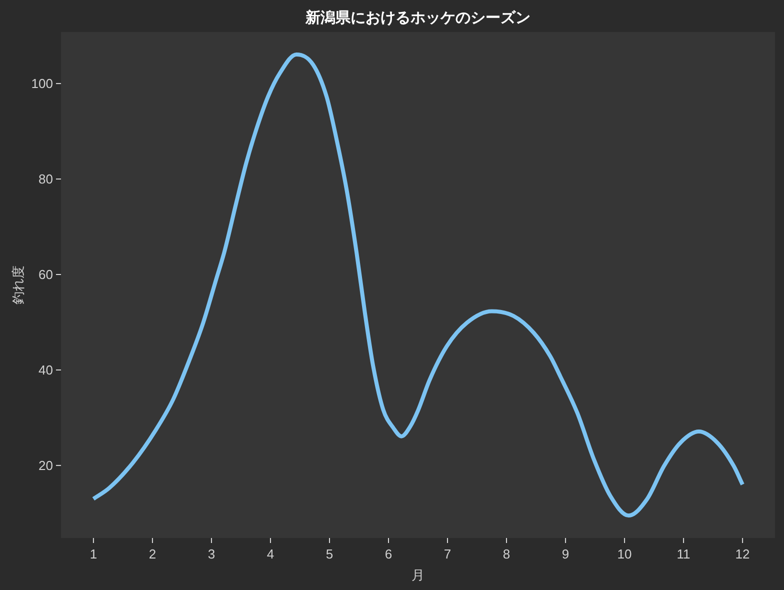 This screenshot has height=590, width=784. I want to click on chart-title: 新潟県におけるホッケのシーズン, so click(417, 17).